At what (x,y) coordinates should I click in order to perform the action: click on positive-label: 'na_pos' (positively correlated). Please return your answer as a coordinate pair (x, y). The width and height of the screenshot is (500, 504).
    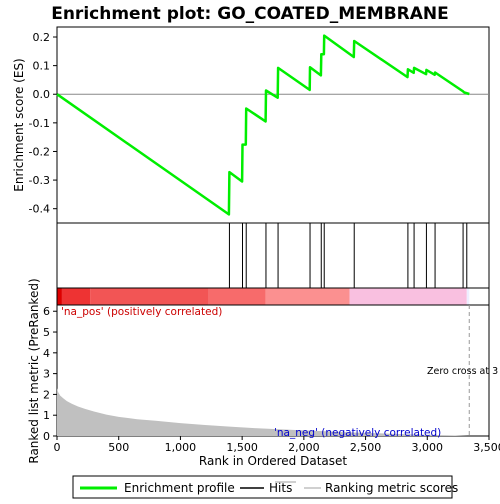
    Looking at the image, I should click on (141, 312).